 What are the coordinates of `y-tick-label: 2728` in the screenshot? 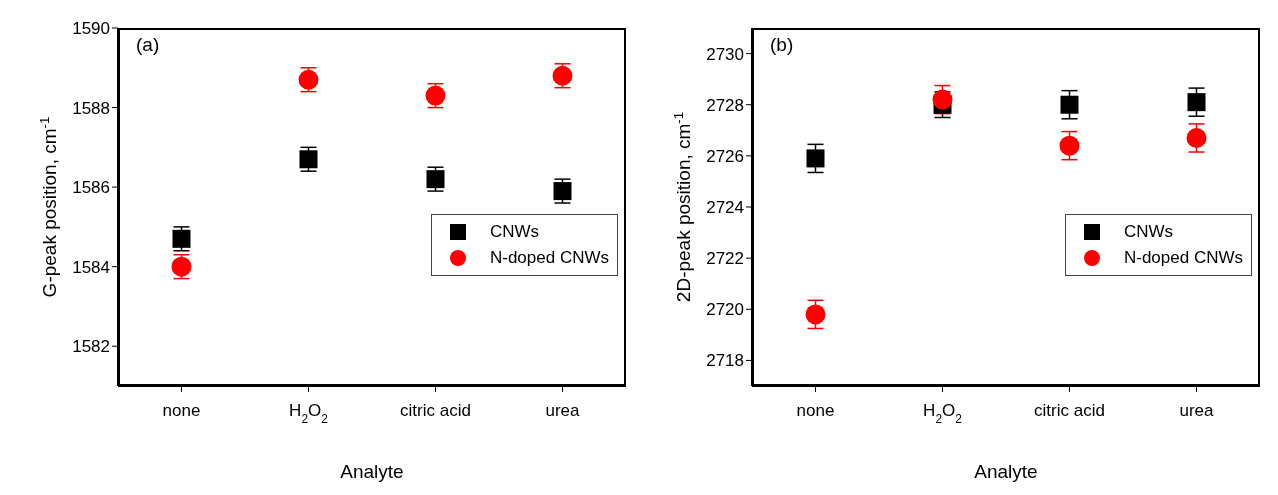 It's located at (725, 105).